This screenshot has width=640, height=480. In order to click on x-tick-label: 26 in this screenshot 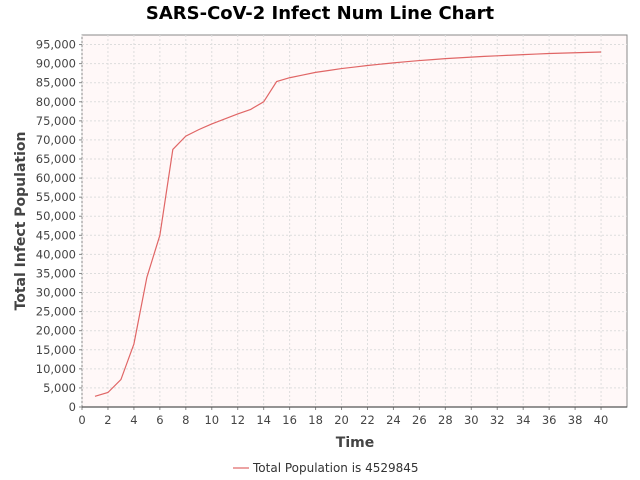, I will do `click(419, 420)`.